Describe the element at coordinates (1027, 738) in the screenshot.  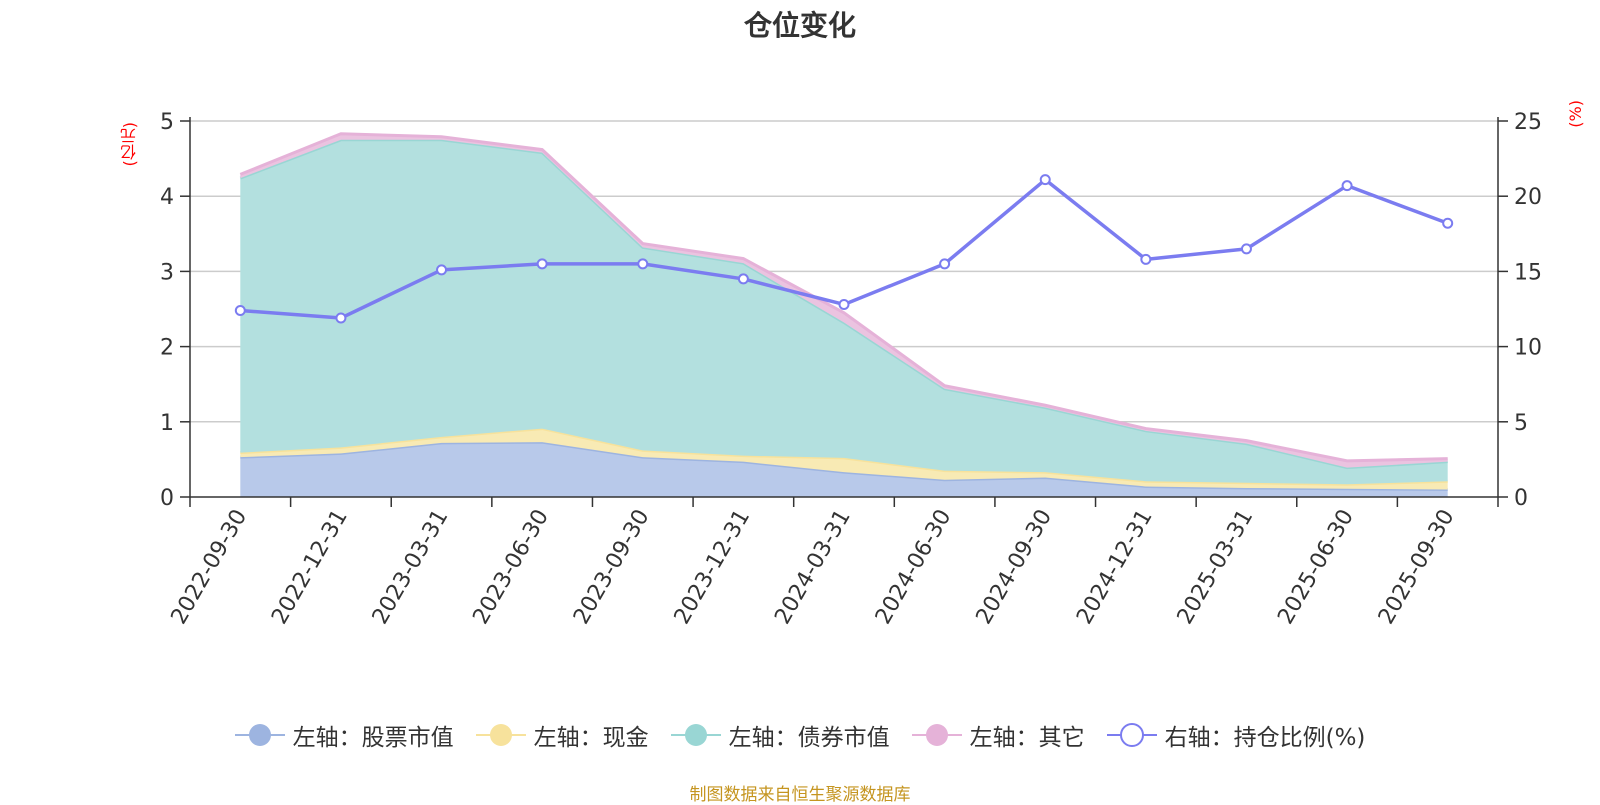
I see `legend-label-other: 左轴：其它` at that location.